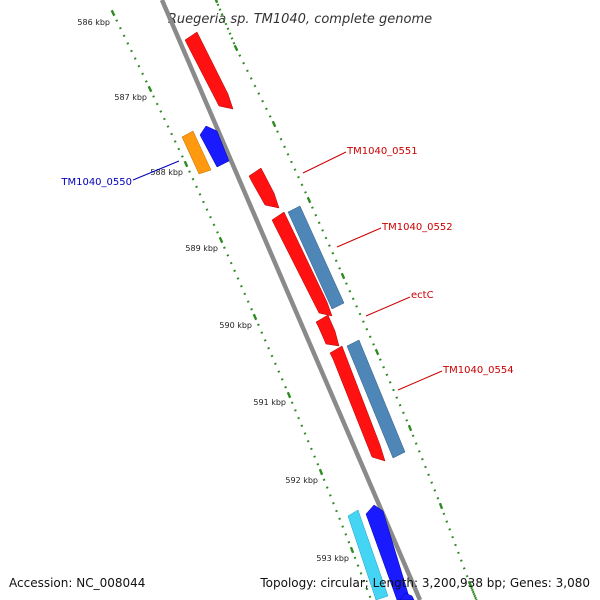 The width and height of the screenshot is (600, 600). What do you see at coordinates (478, 370) in the screenshot?
I see `gene-label-tm1040-0554: TM1040_0554` at bounding box center [478, 370].